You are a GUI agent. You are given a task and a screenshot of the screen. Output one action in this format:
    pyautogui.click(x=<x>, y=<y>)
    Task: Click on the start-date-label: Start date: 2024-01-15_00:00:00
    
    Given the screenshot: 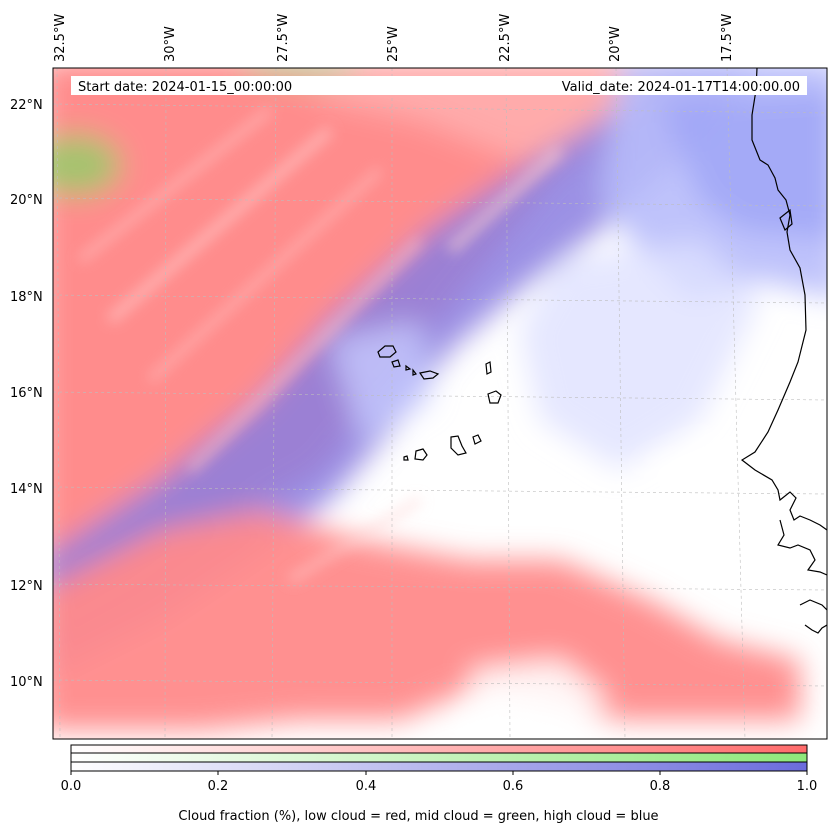 What is the action you would take?
    pyautogui.click(x=185, y=87)
    